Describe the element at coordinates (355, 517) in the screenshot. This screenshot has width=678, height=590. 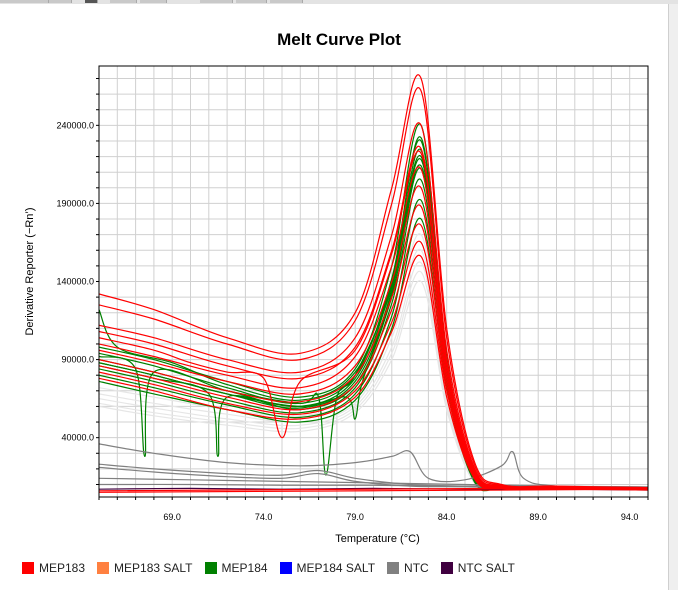
I see `x-tick-label: 79.0` at that location.